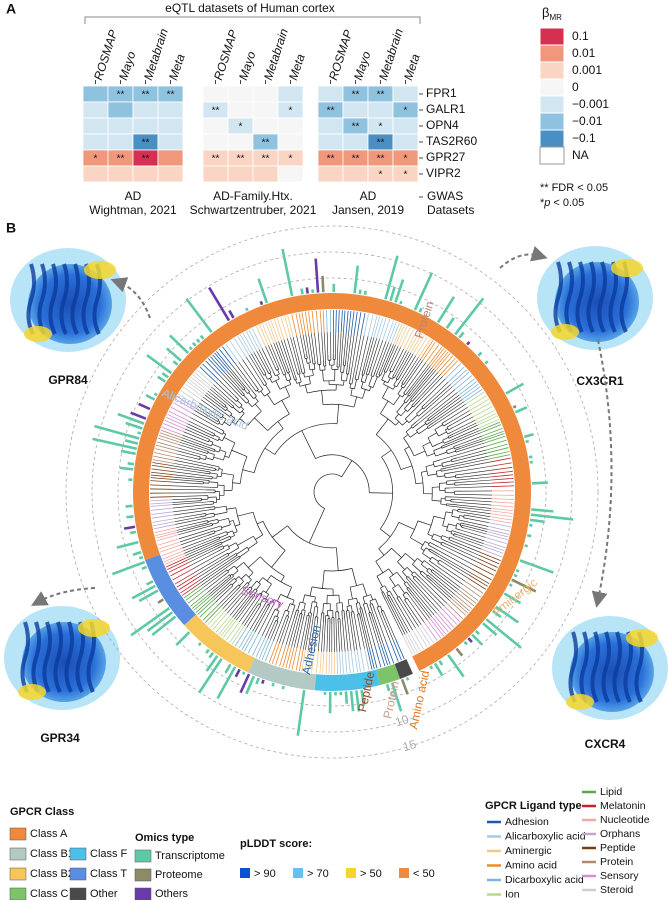  What do you see at coordinates (356, 159) in the screenshot?
I see `cell-stars: **` at bounding box center [356, 159].